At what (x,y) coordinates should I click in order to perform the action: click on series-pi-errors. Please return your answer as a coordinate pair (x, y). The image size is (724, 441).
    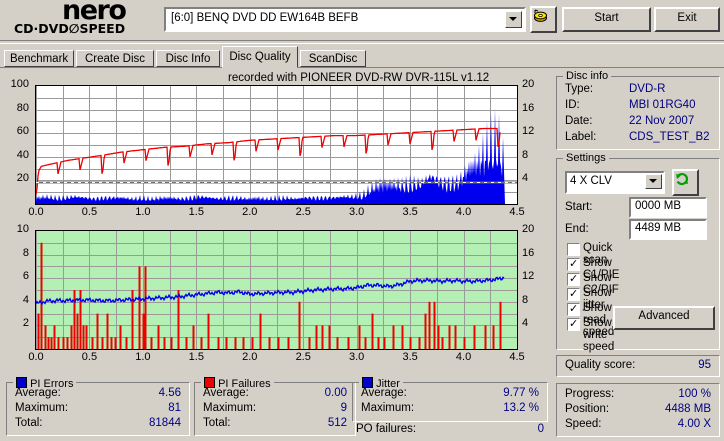
    Looking at the image, I should click on (276, 156).